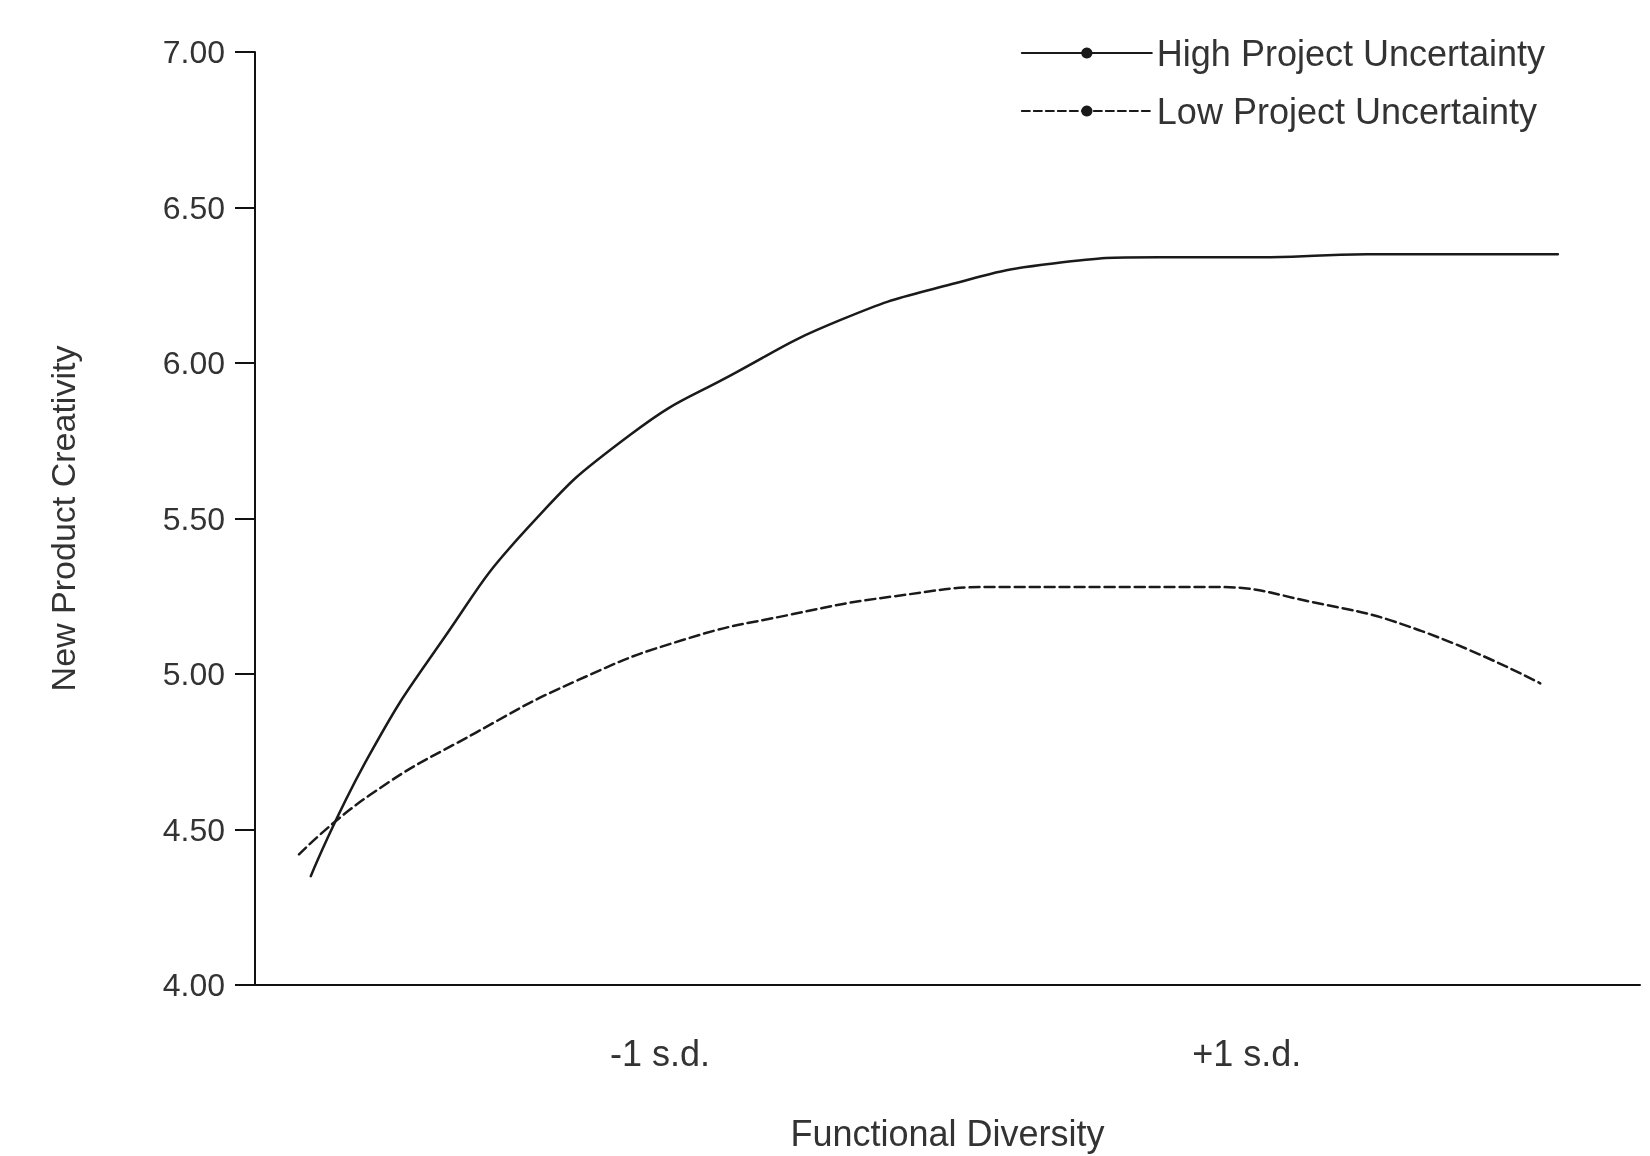  What do you see at coordinates (193, 518) in the screenshot?
I see `y-tick-label: 5.50` at bounding box center [193, 518].